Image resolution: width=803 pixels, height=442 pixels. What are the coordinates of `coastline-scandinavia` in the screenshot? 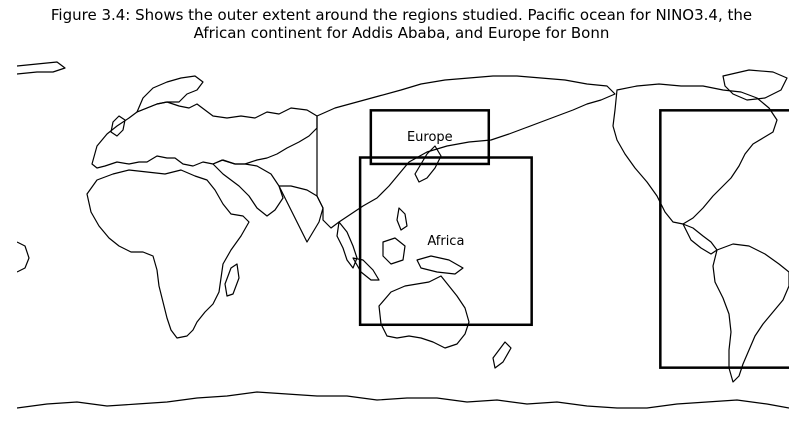 It's located at (170, 94).